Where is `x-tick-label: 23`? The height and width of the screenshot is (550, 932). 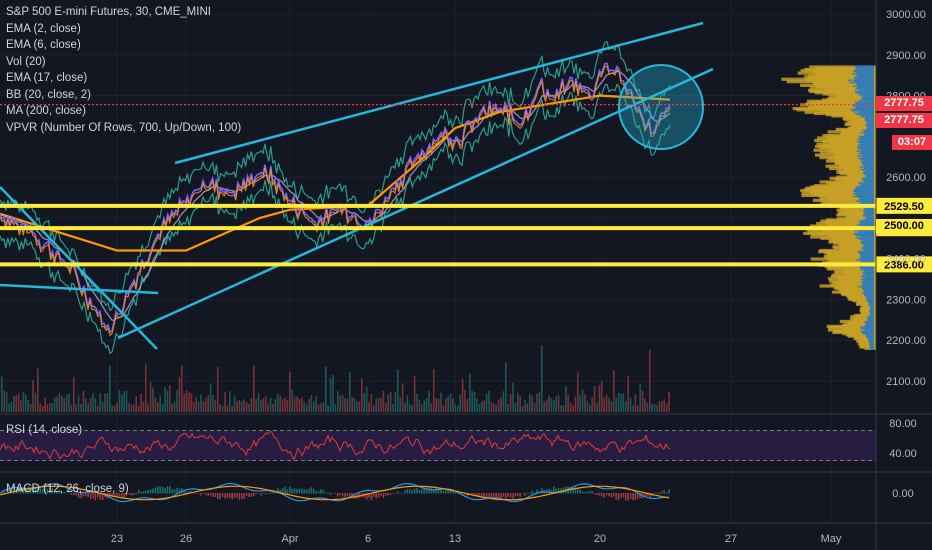
x-tick-label: 23 is located at coordinates (117, 539).